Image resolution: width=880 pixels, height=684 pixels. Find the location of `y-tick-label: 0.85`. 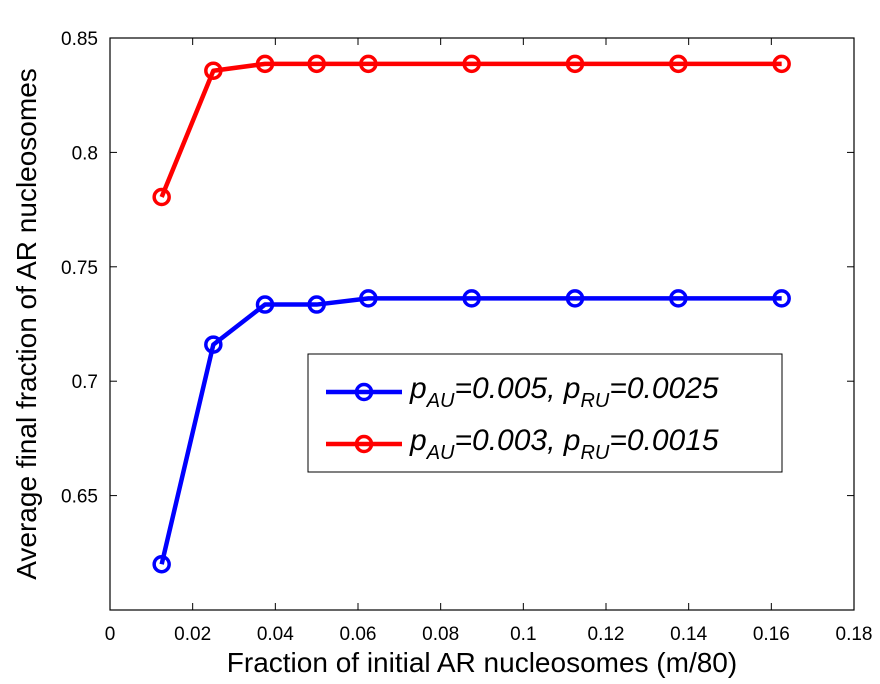

y-tick-label: 0.85 is located at coordinates (79, 39).